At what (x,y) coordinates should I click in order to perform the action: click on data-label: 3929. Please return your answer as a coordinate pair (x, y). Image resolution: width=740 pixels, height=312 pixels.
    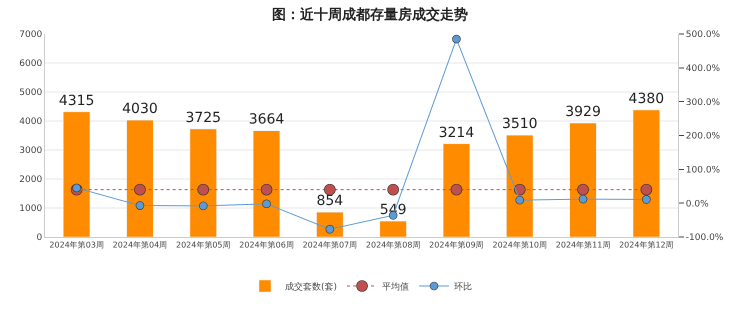
    Looking at the image, I should click on (583, 112).